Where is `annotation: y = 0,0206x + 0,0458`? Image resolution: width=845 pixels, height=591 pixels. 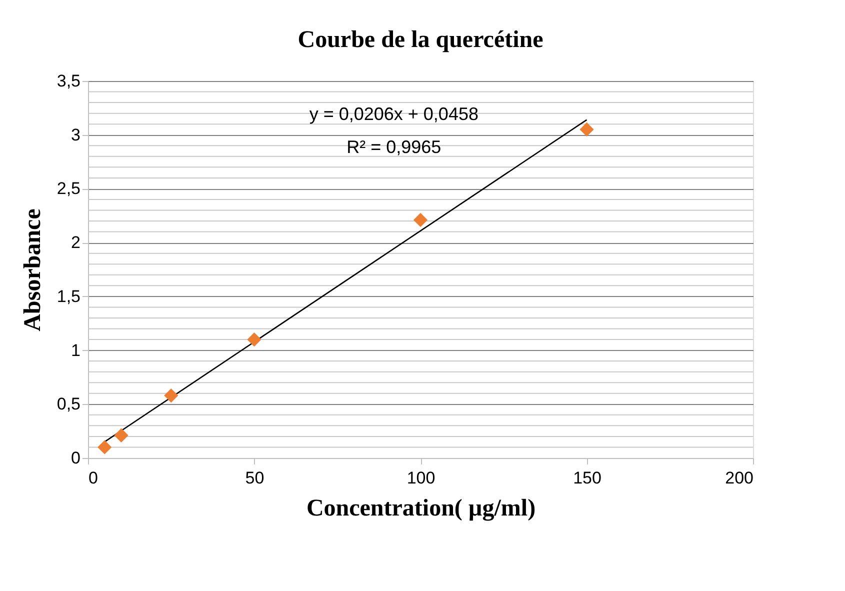 annotation: y = 0,0206x + 0,0458 is located at coordinates (393, 114).